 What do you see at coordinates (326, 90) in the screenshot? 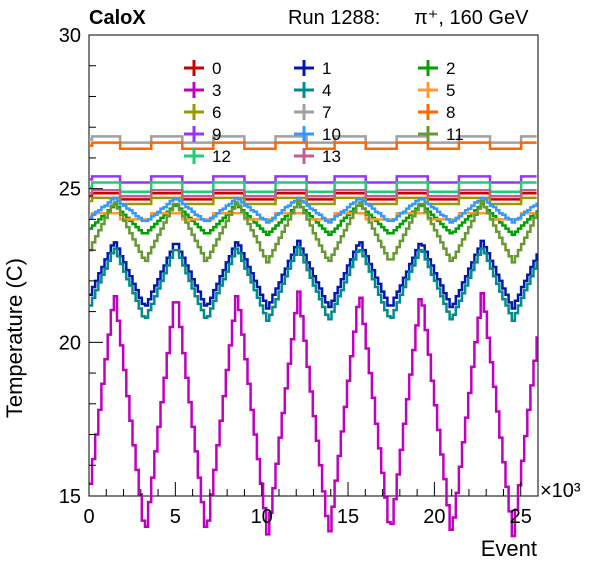
I see `legend-label: 4` at bounding box center [326, 90].